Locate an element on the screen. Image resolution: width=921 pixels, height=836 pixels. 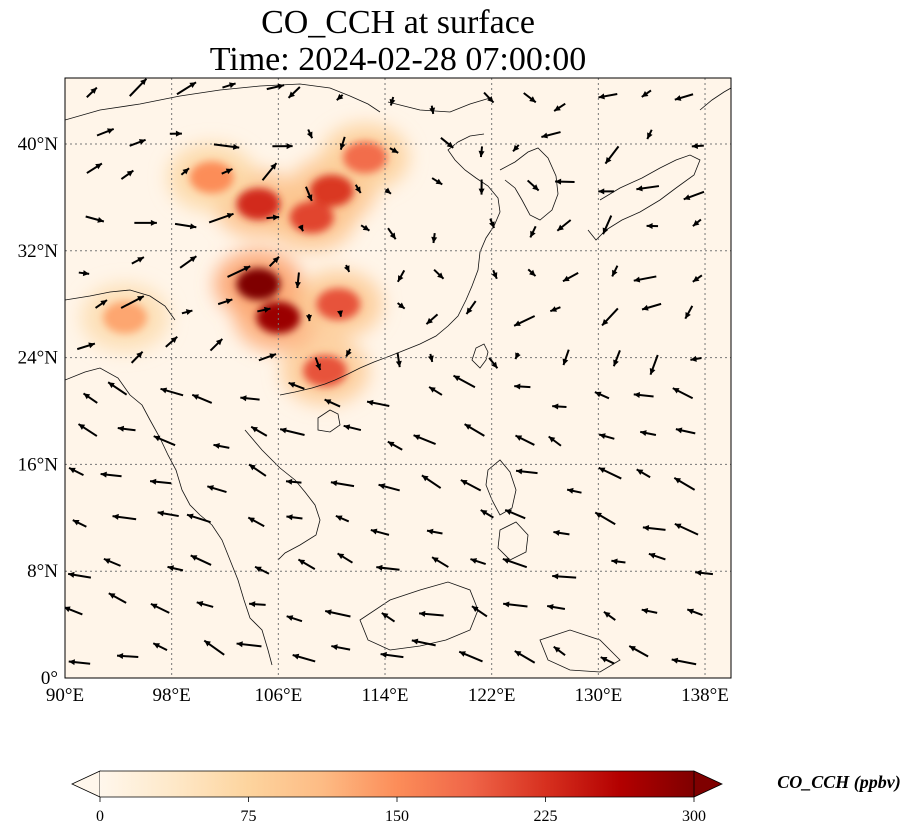
y-tick-label: 24°N is located at coordinates (38, 358).